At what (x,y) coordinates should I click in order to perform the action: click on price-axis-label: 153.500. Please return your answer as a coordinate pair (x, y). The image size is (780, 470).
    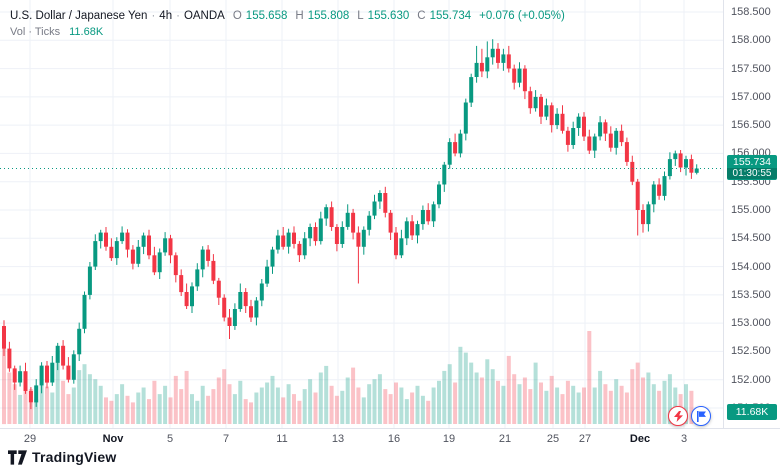
    Looking at the image, I should click on (751, 294).